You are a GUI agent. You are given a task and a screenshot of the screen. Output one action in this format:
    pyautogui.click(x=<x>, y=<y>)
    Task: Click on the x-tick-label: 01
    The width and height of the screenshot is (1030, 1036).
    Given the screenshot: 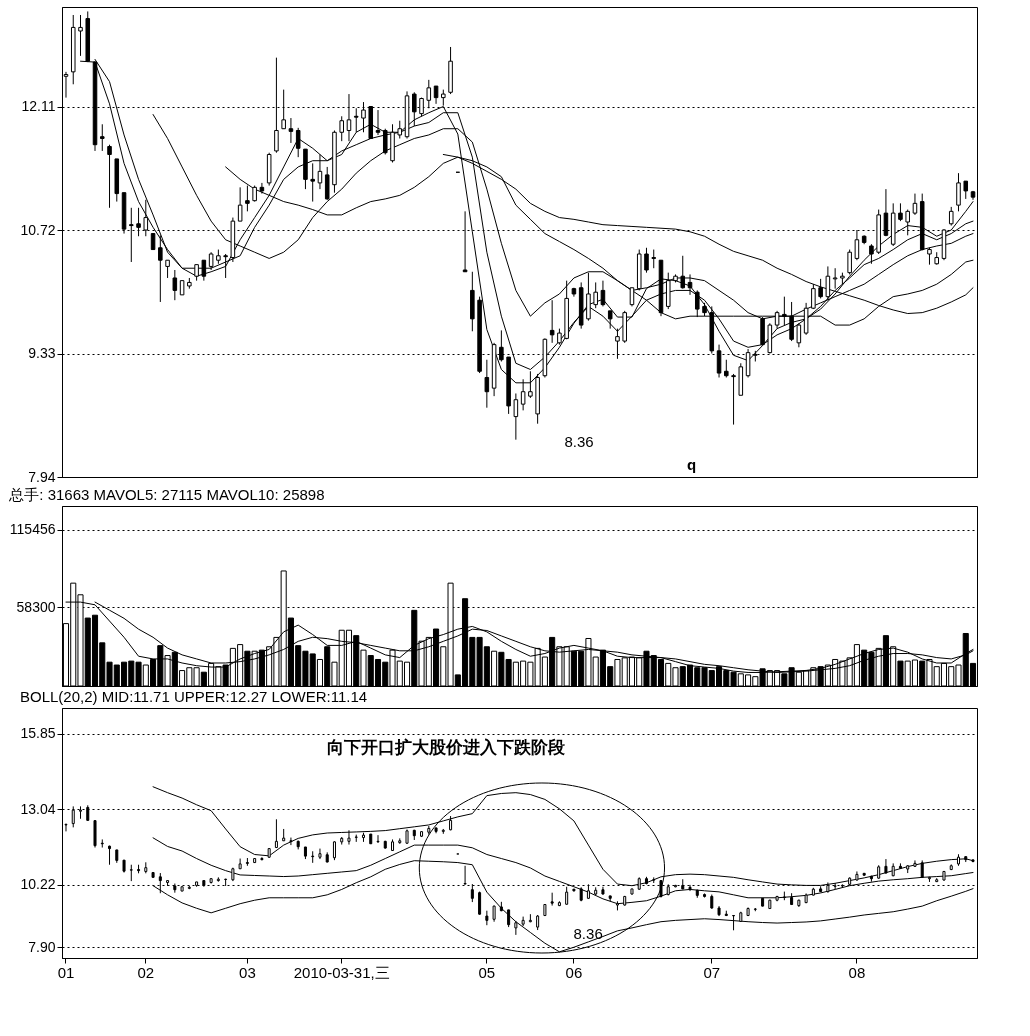 What is the action you would take?
    pyautogui.click(x=66, y=972)
    